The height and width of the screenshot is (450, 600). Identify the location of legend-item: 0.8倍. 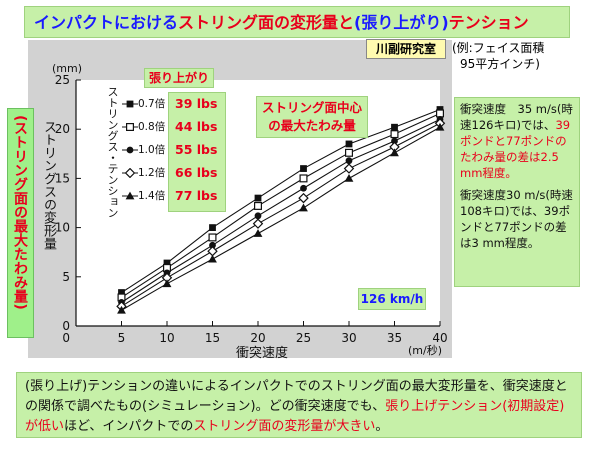
(143, 126).